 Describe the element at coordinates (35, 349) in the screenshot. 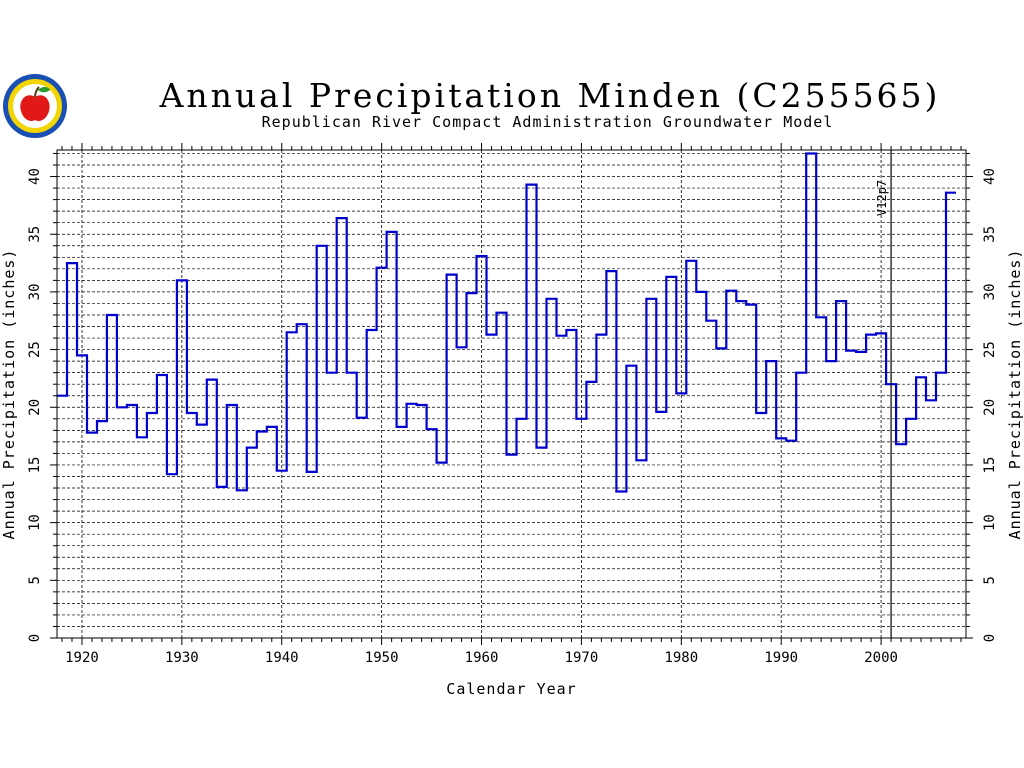

I see `y-tick-label: 25` at that location.